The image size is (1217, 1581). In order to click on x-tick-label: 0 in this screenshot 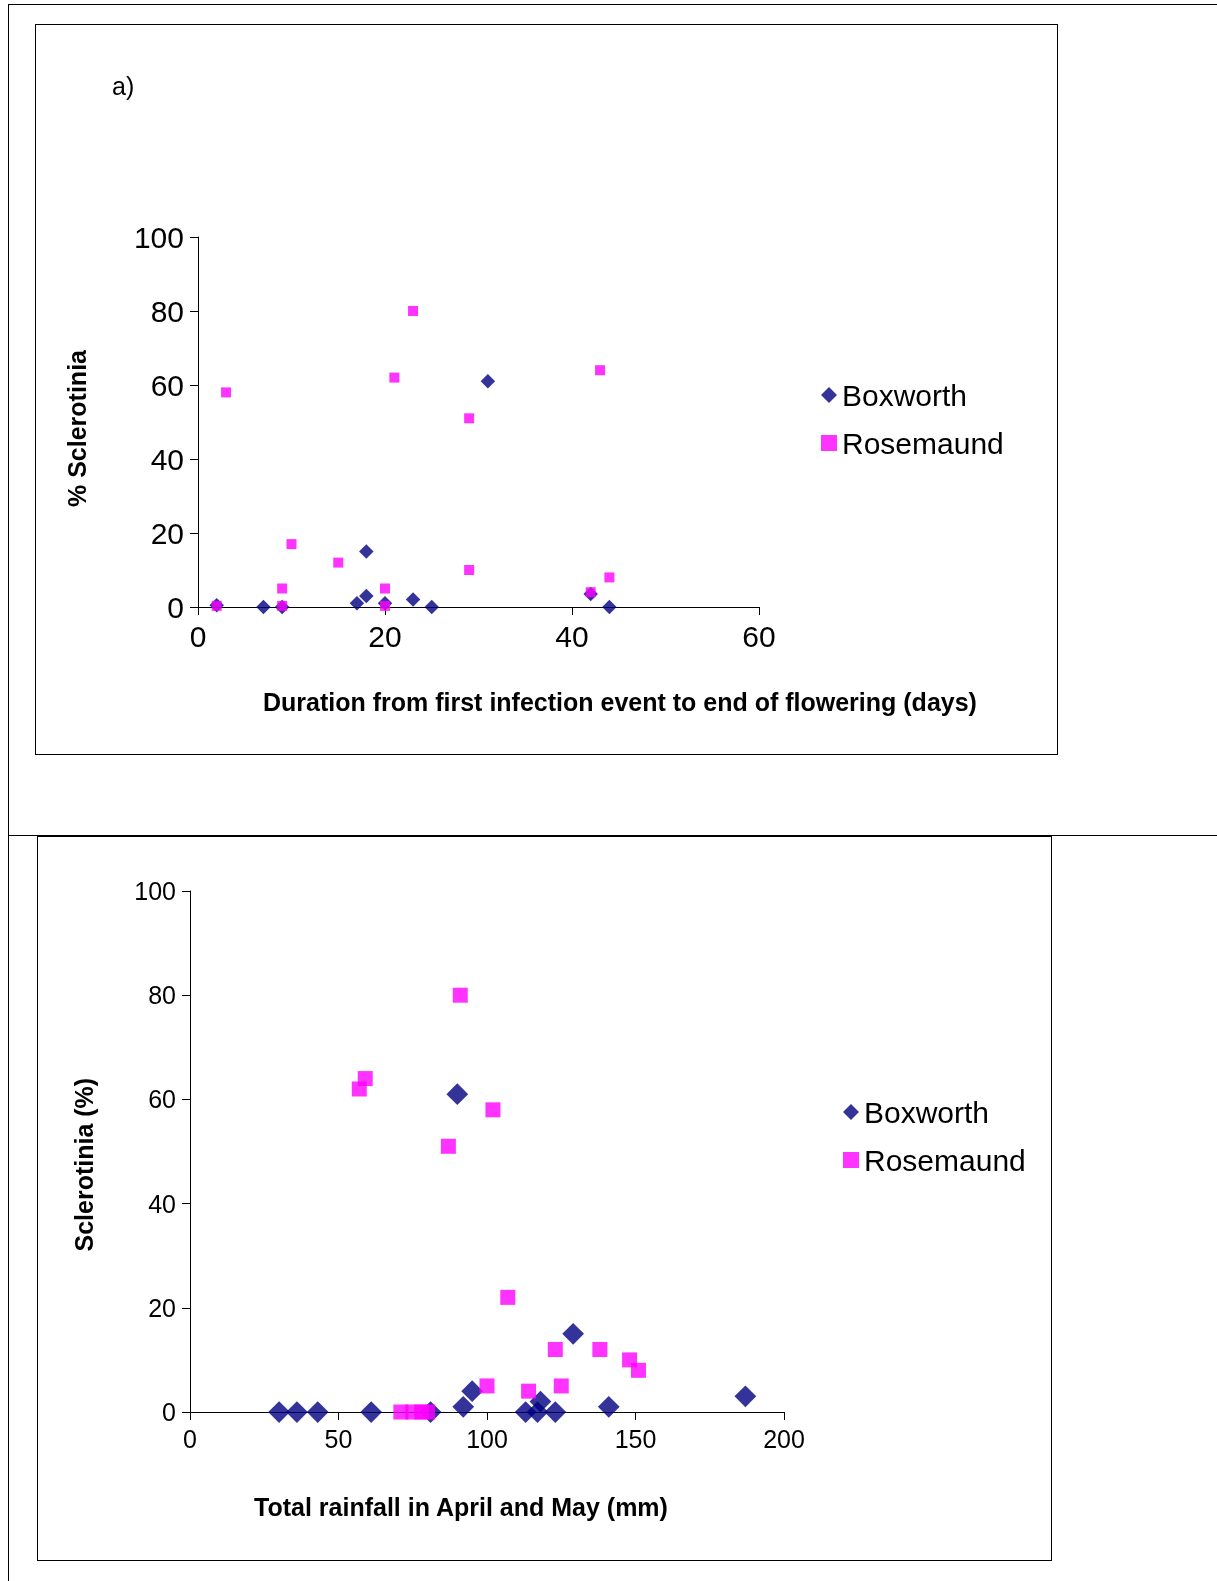, I will do `click(198, 636)`.